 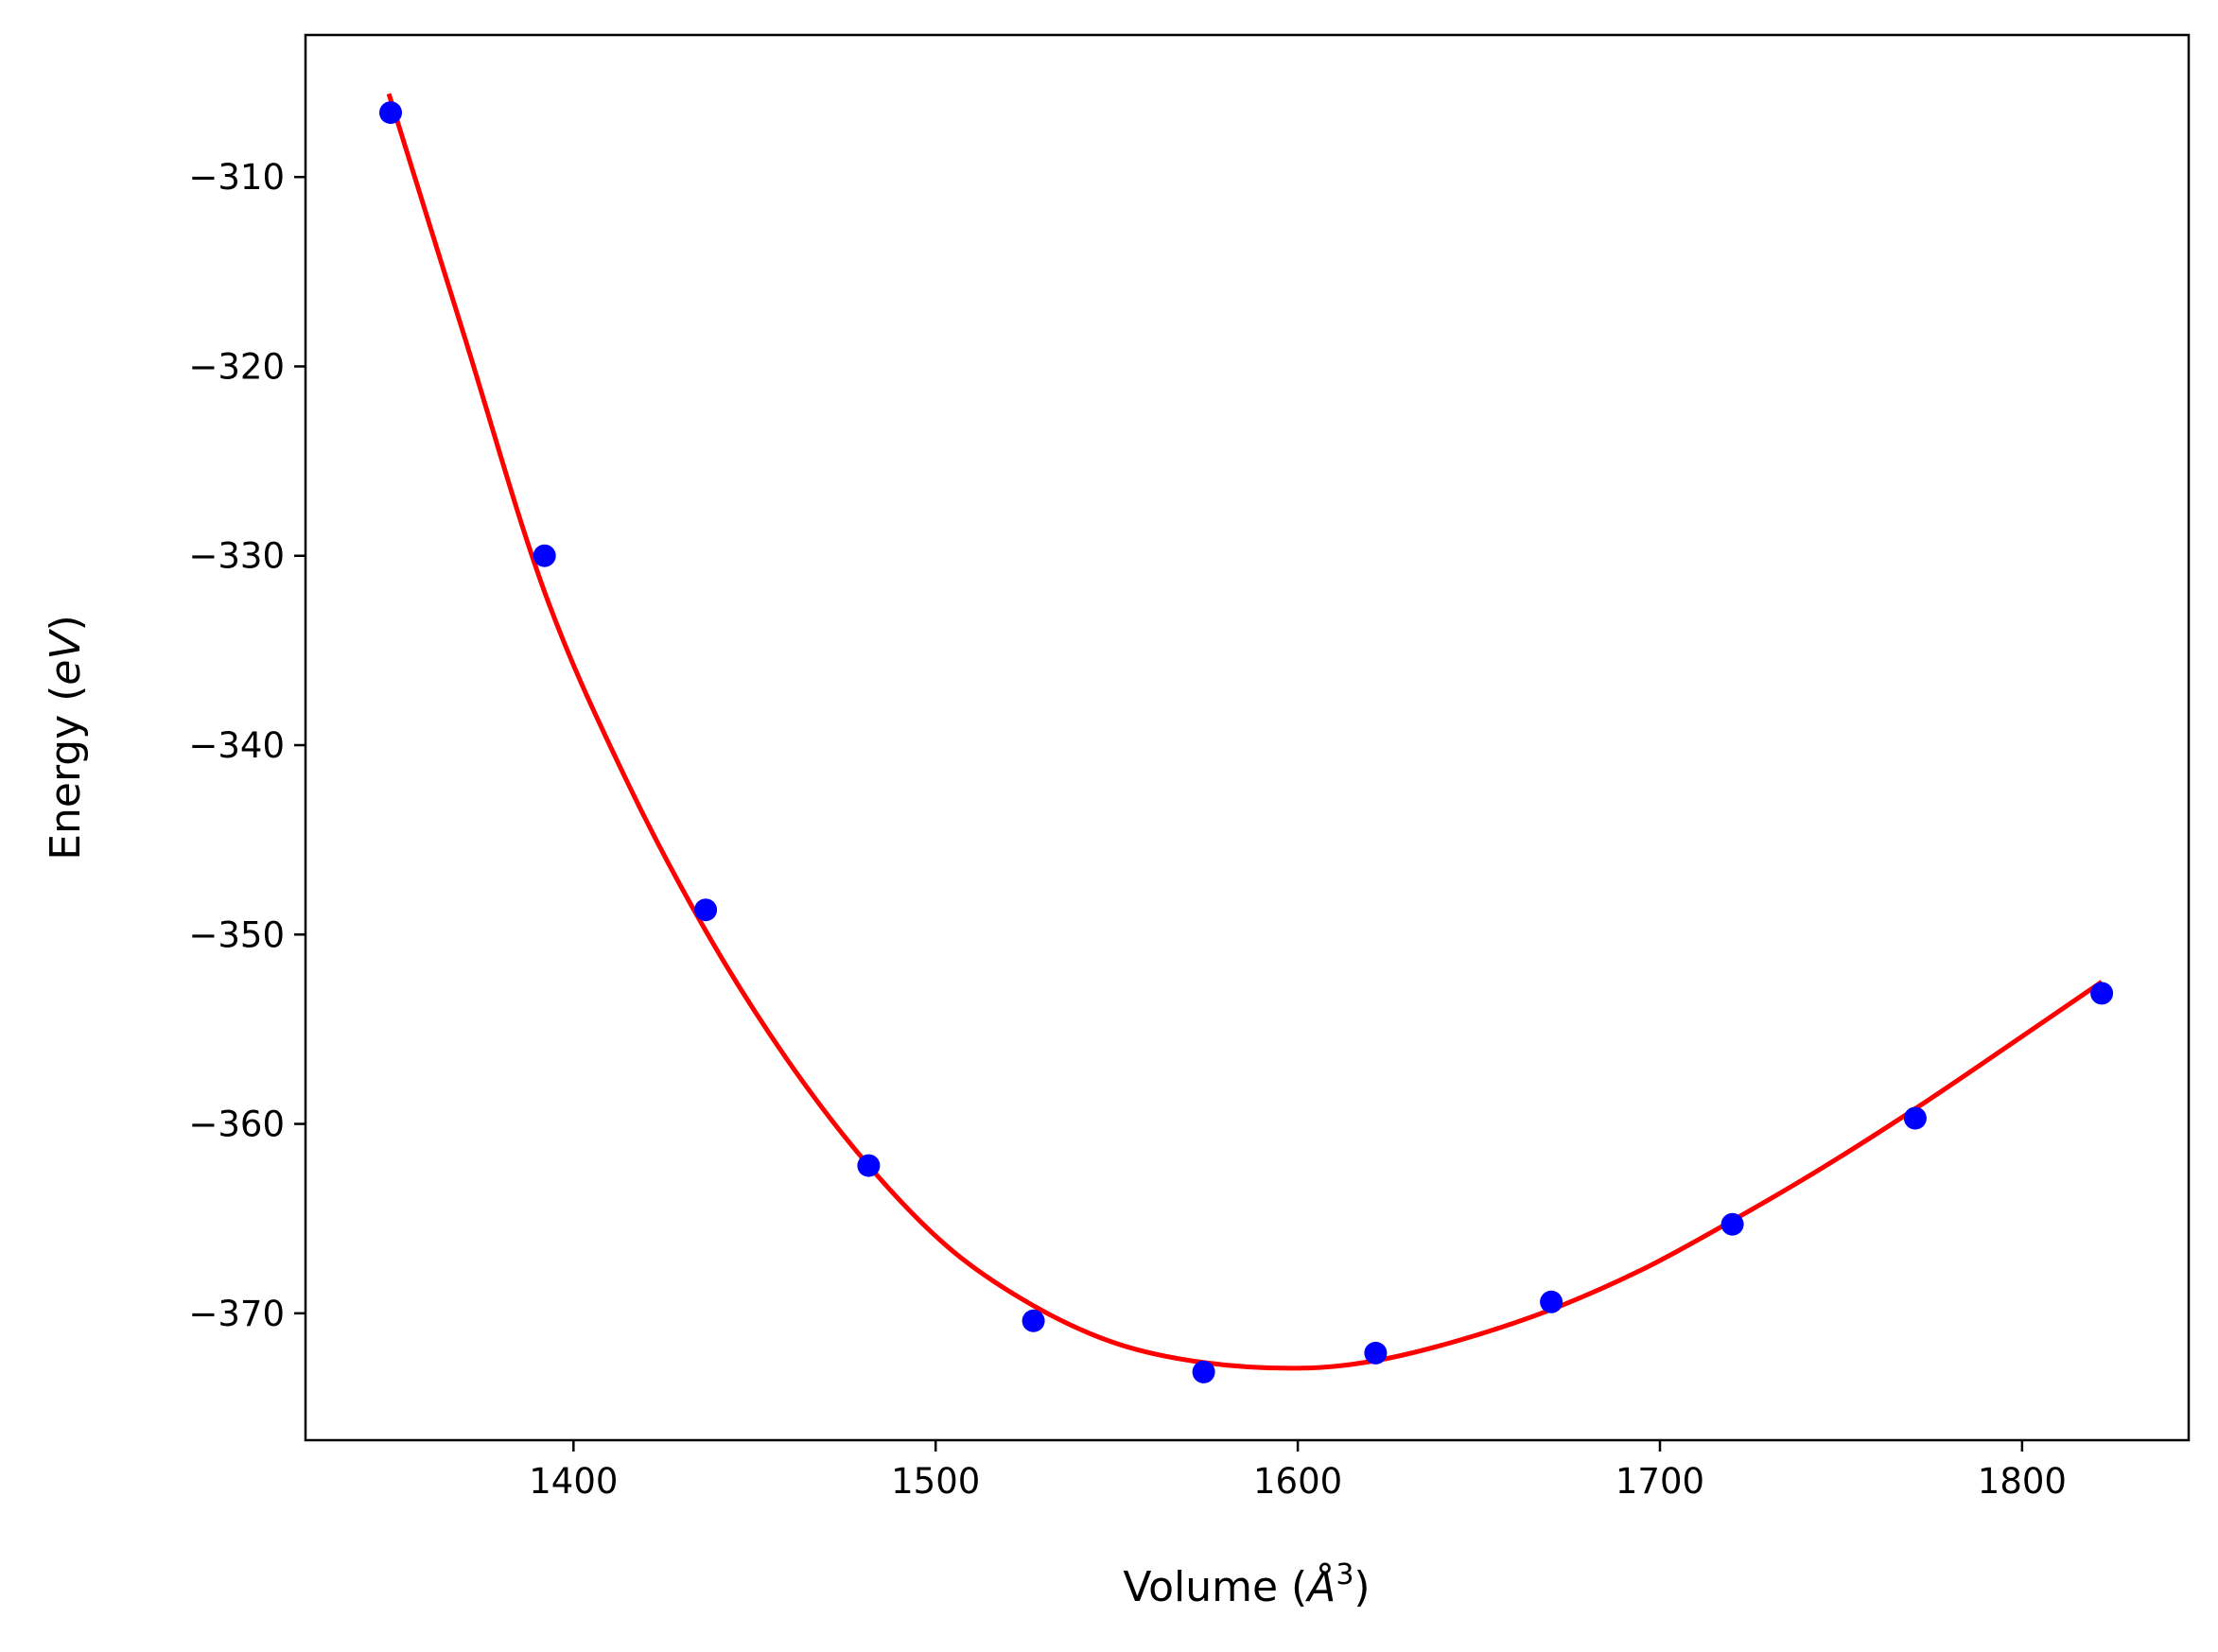 What do you see at coordinates (1320, 1586) in the screenshot?
I see `x-axis-label-unit: Å` at bounding box center [1320, 1586].